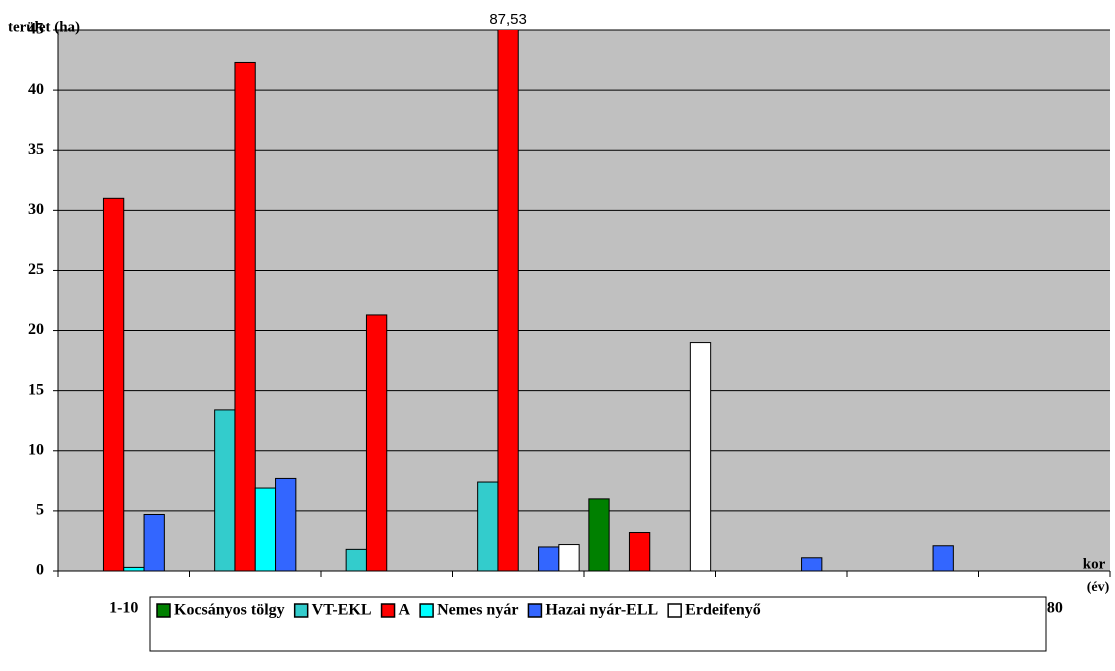  Describe the element at coordinates (40, 570) in the screenshot. I see `y-tick-label: 0` at that location.